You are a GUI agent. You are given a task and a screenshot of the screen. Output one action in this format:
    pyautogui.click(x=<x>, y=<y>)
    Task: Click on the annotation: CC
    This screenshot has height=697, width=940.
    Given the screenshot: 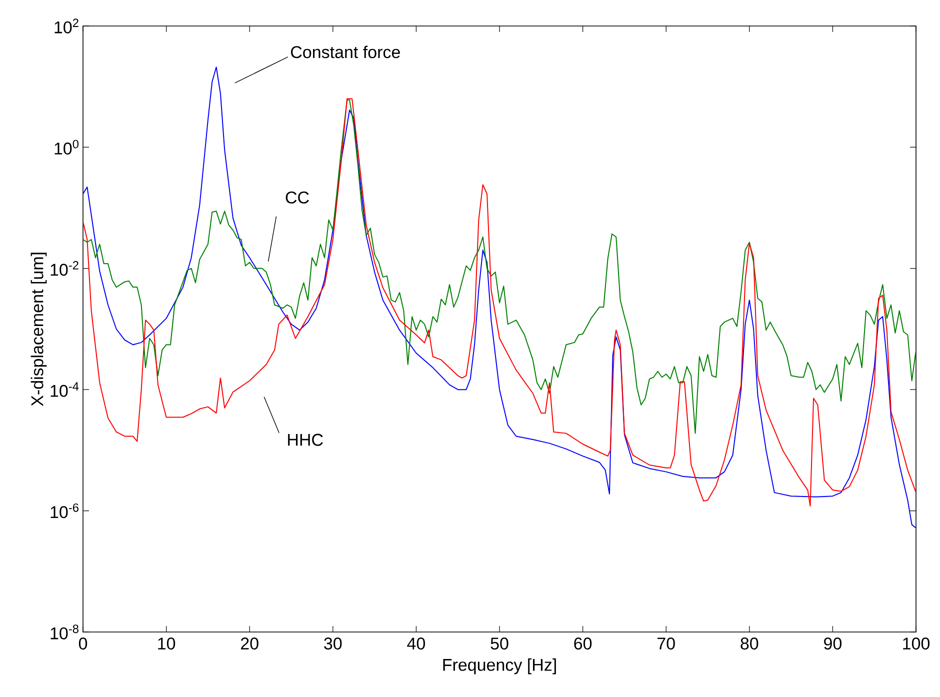 What is the action you would take?
    pyautogui.click(x=297, y=197)
    